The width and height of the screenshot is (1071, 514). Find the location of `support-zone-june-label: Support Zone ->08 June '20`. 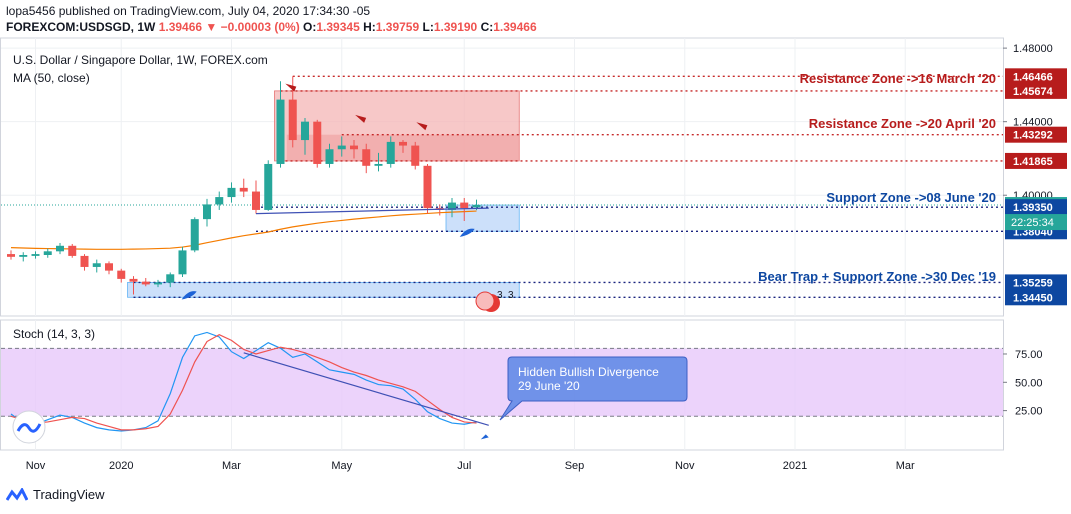

support-zone-june-label: Support Zone ->08 June '20 is located at coordinates (911, 197).